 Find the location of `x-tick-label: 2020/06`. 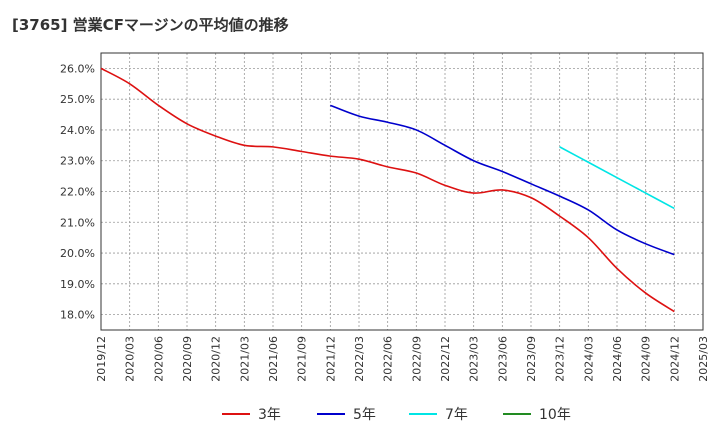

x-tick-label: 2020/06 is located at coordinates (158, 359).